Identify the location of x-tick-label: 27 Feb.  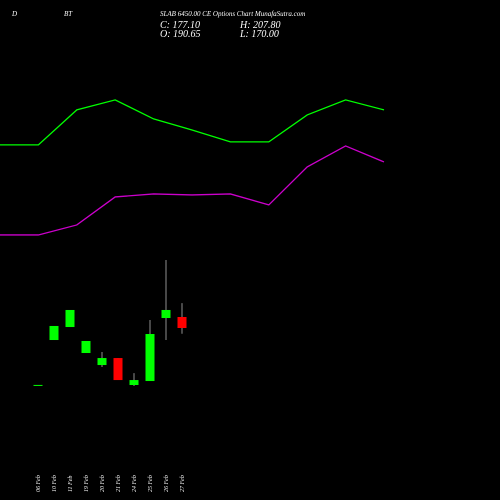
(183, 483).